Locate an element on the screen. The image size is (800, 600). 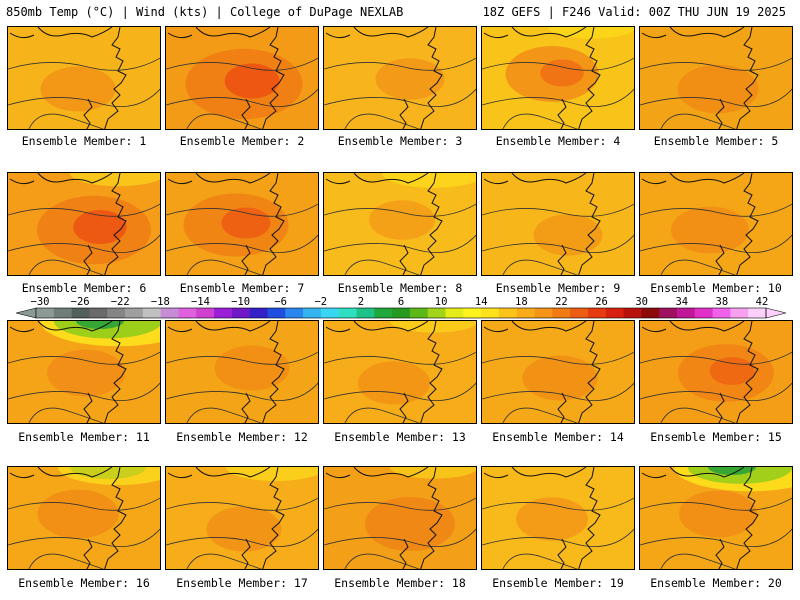
temperature-colorbar is located at coordinates (401, 313).